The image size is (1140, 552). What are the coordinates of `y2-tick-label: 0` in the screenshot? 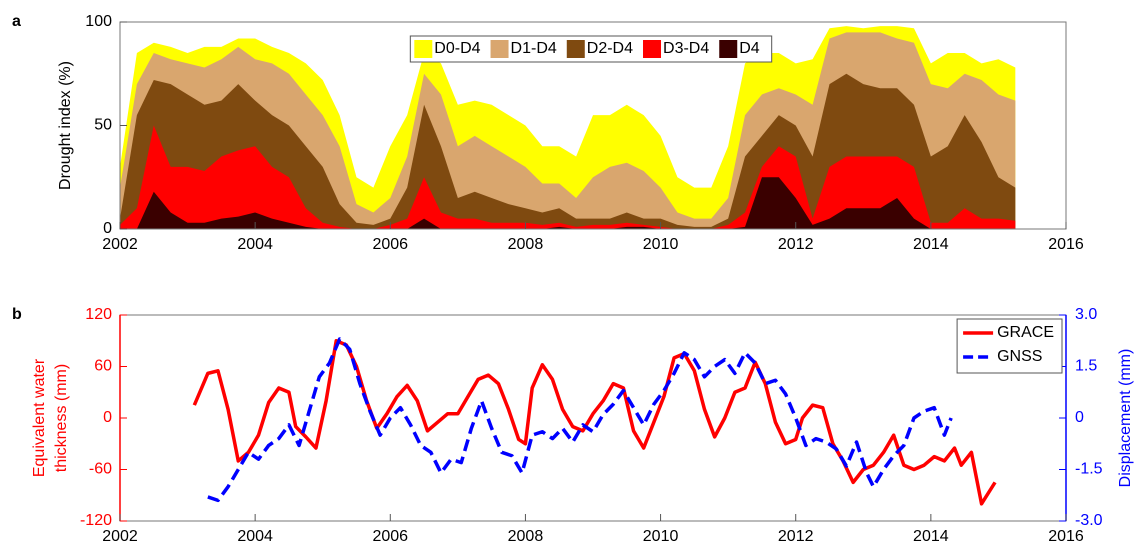 It's located at (1079, 417).